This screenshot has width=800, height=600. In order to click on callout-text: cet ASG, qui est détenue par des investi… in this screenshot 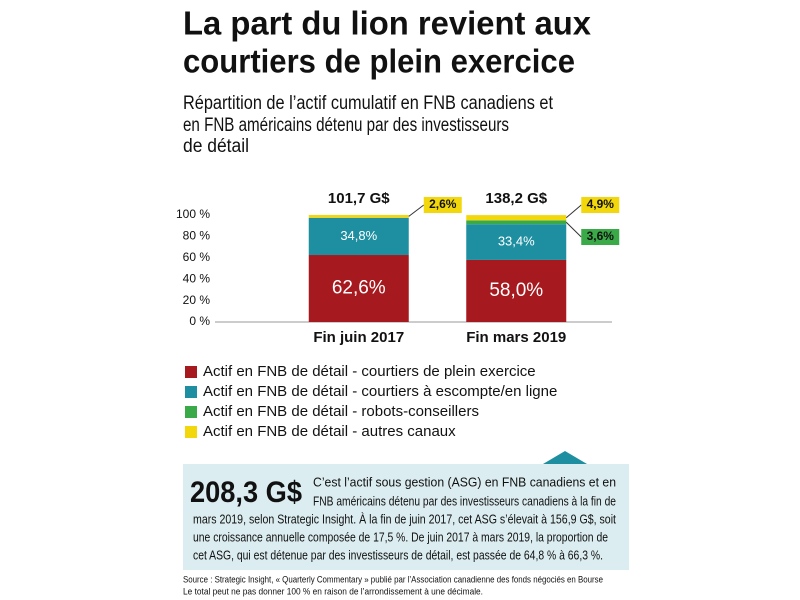, I will do `click(398, 555)`.